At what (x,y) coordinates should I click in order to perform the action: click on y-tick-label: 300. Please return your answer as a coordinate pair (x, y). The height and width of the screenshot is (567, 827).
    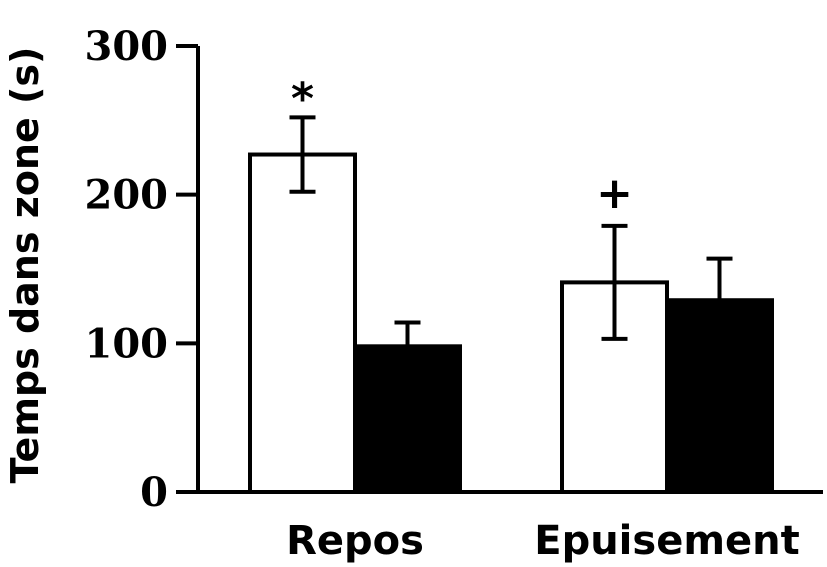
    Looking at the image, I should click on (127, 46).